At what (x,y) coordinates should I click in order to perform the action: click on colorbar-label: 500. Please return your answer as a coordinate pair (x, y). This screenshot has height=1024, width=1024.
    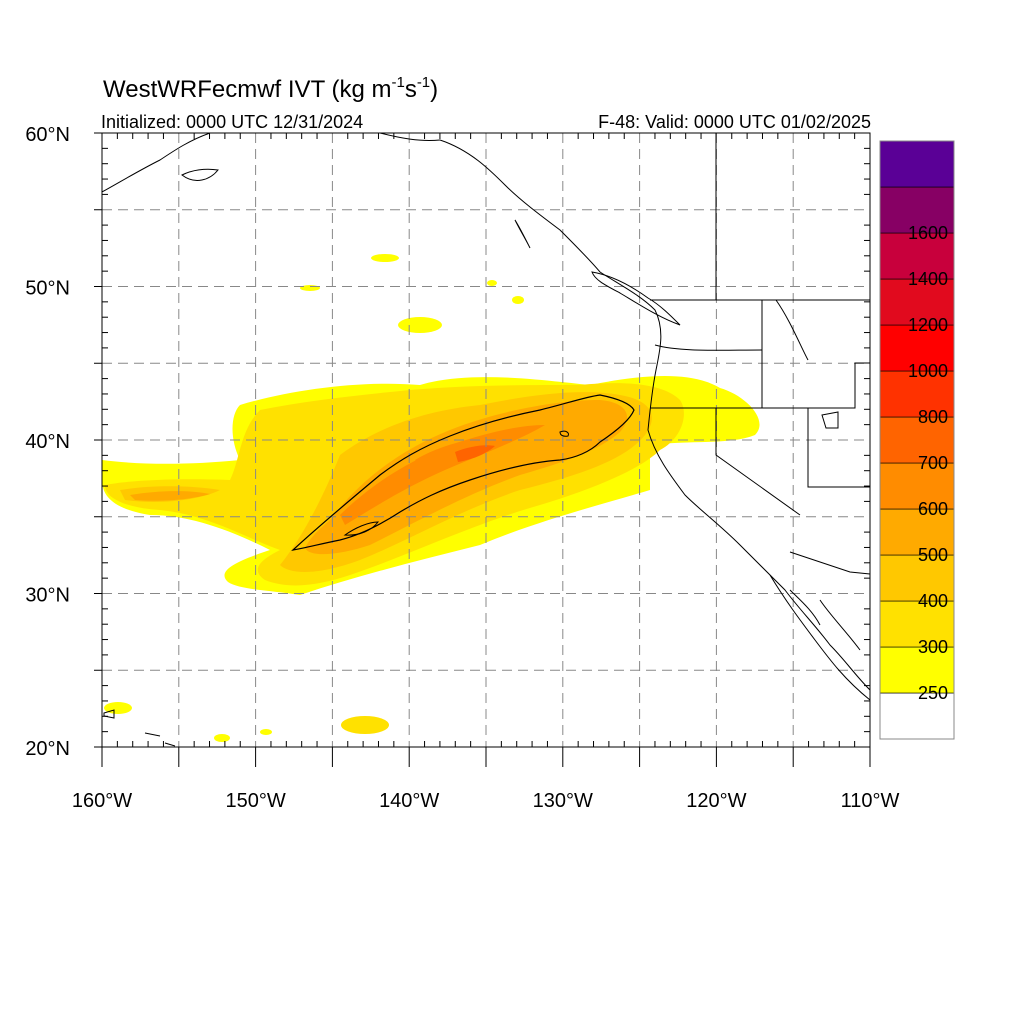
    Looking at the image, I should click on (933, 555).